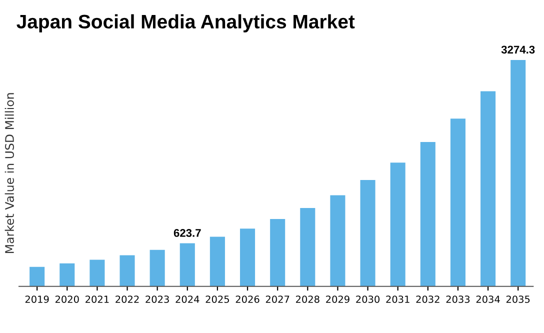  Describe the element at coordinates (368, 299) in the screenshot. I see `x-tick-label: 2030` at that location.